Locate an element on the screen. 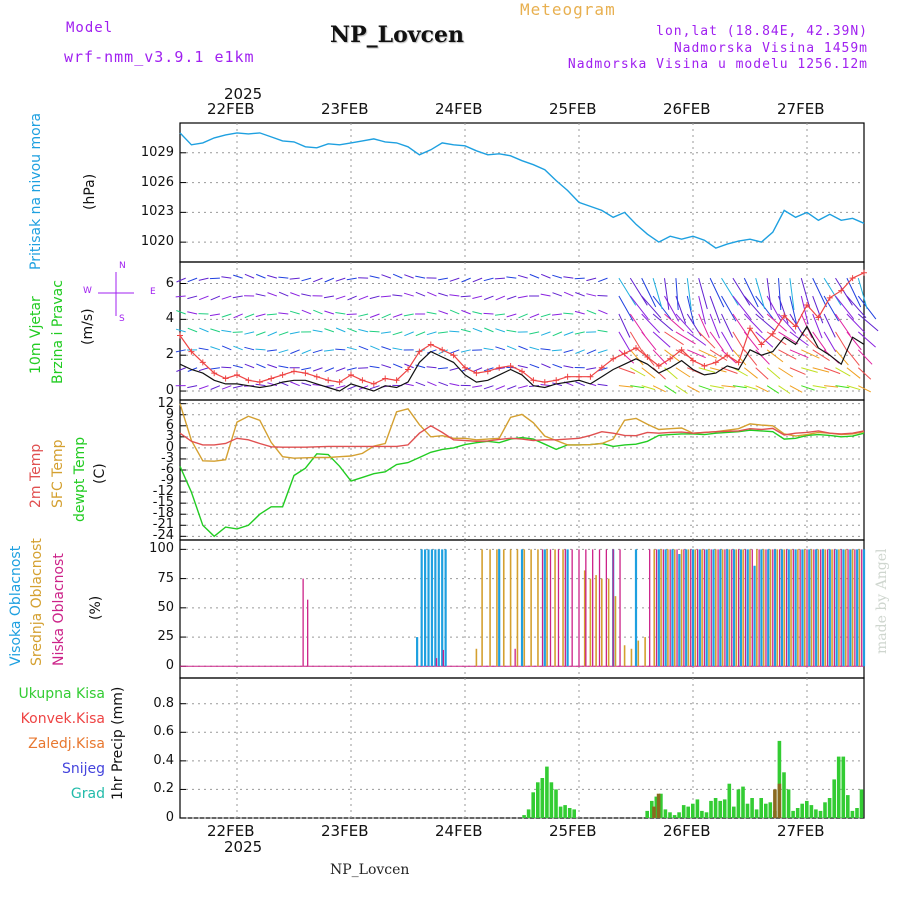 Image resolution: width=900 pixels, height=900 pixels. model-label: Model is located at coordinates (90, 28).